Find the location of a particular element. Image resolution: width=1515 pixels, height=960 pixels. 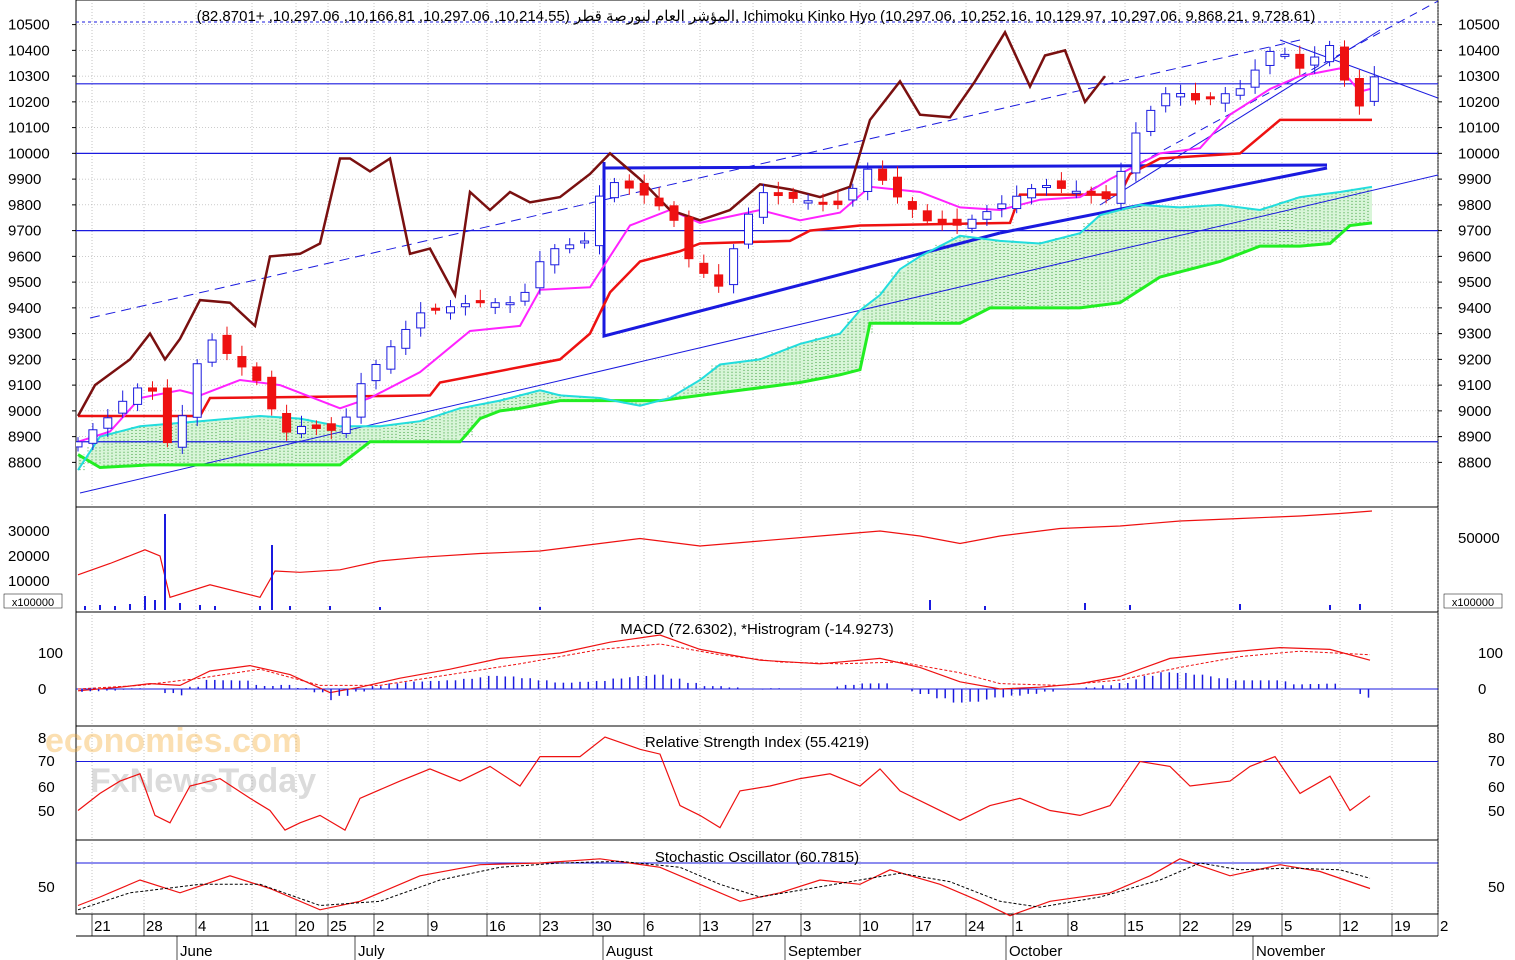

volume-multiplier-box-left is located at coordinates (33, 601).